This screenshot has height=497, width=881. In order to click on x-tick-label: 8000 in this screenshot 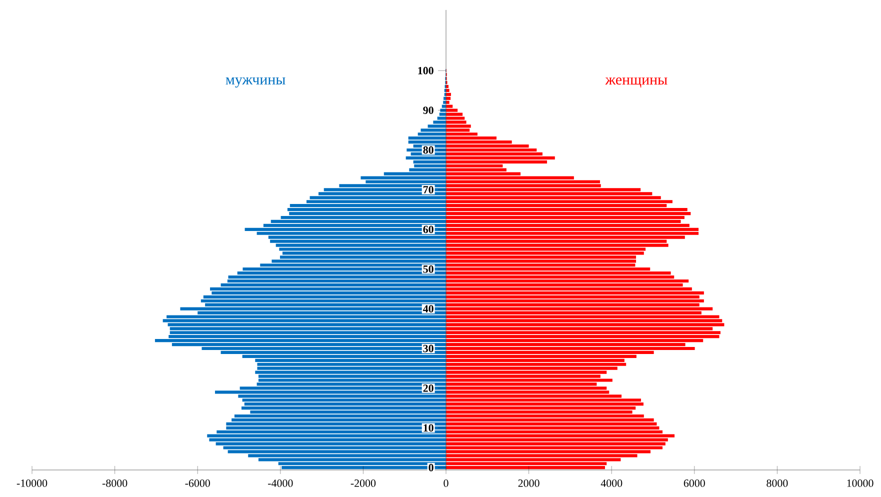, I will do `click(777, 483)`.